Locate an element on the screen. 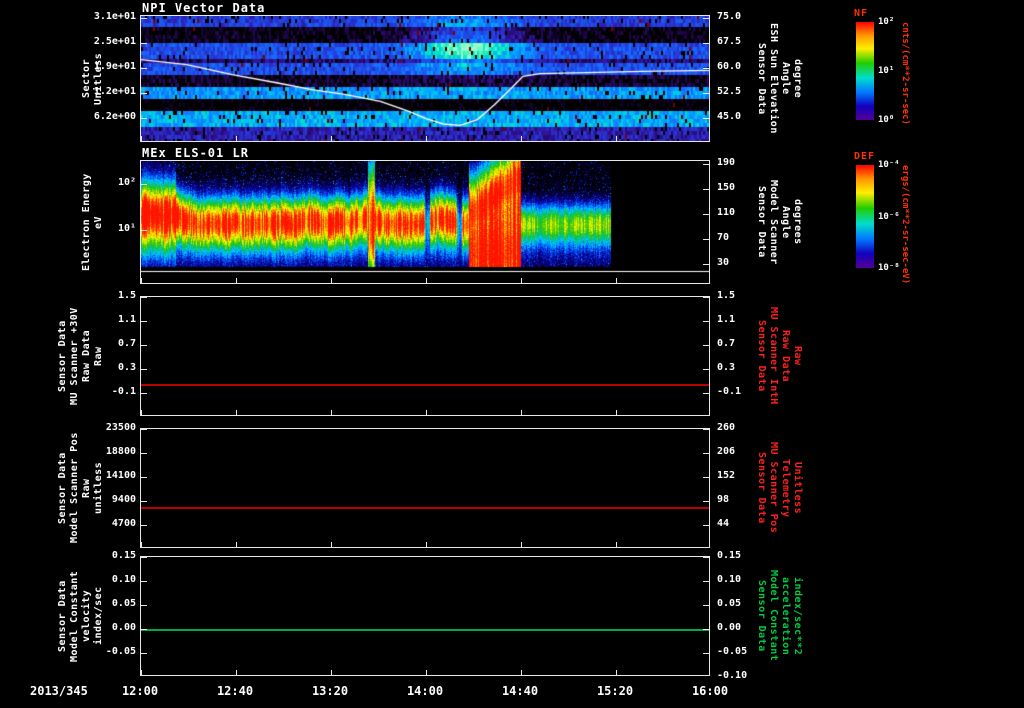  colorbar-tick-label: 10⁻⁸ is located at coordinates (889, 268).